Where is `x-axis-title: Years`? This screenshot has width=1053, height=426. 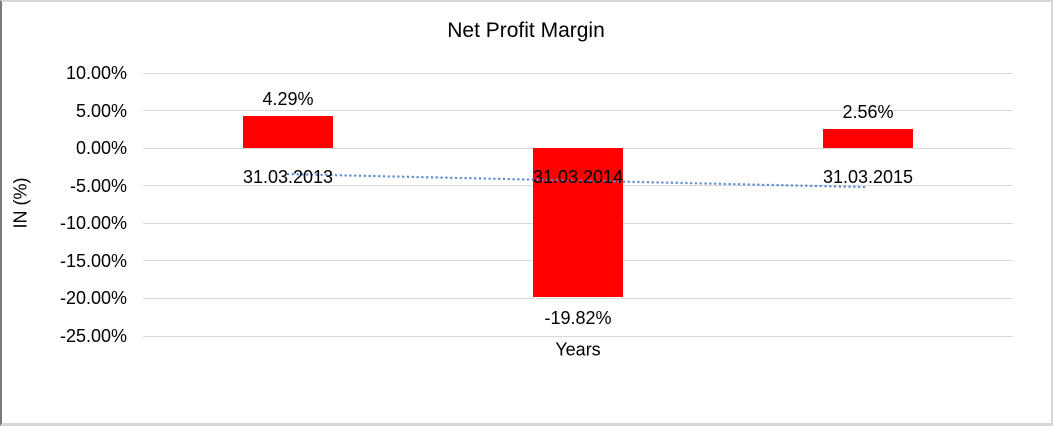 x-axis-title: Years is located at coordinates (578, 349).